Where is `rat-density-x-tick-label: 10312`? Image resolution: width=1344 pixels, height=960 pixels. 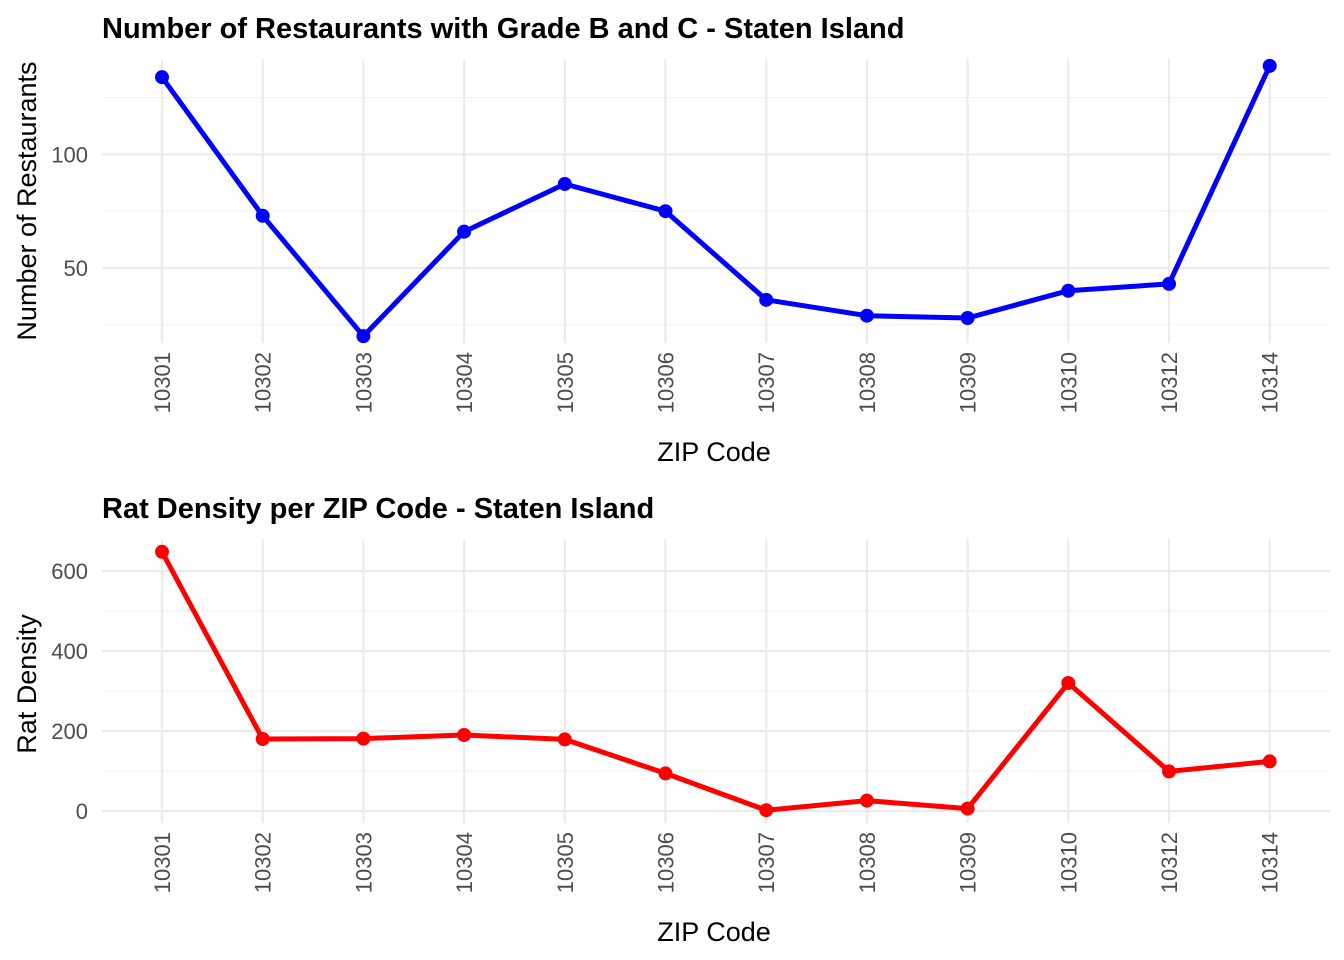
rat-density-x-tick-label: 10312 is located at coordinates (1169, 862).